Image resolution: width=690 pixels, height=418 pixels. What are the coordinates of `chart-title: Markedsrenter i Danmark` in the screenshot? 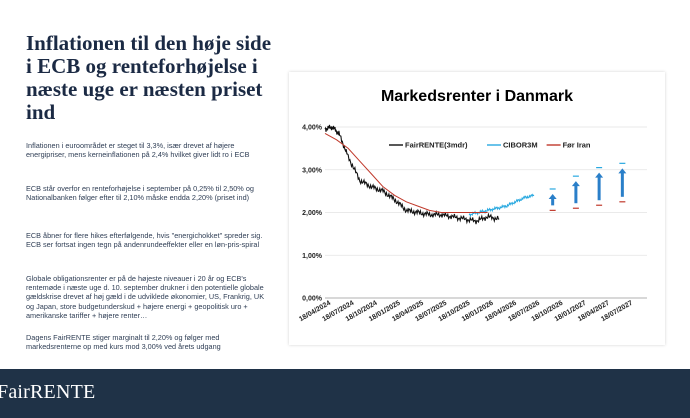 It's located at (477, 96).